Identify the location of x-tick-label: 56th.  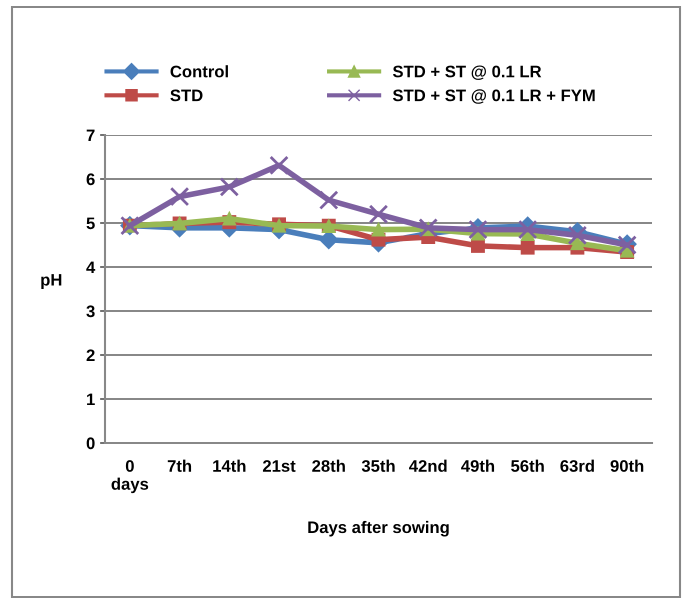
(527, 466).